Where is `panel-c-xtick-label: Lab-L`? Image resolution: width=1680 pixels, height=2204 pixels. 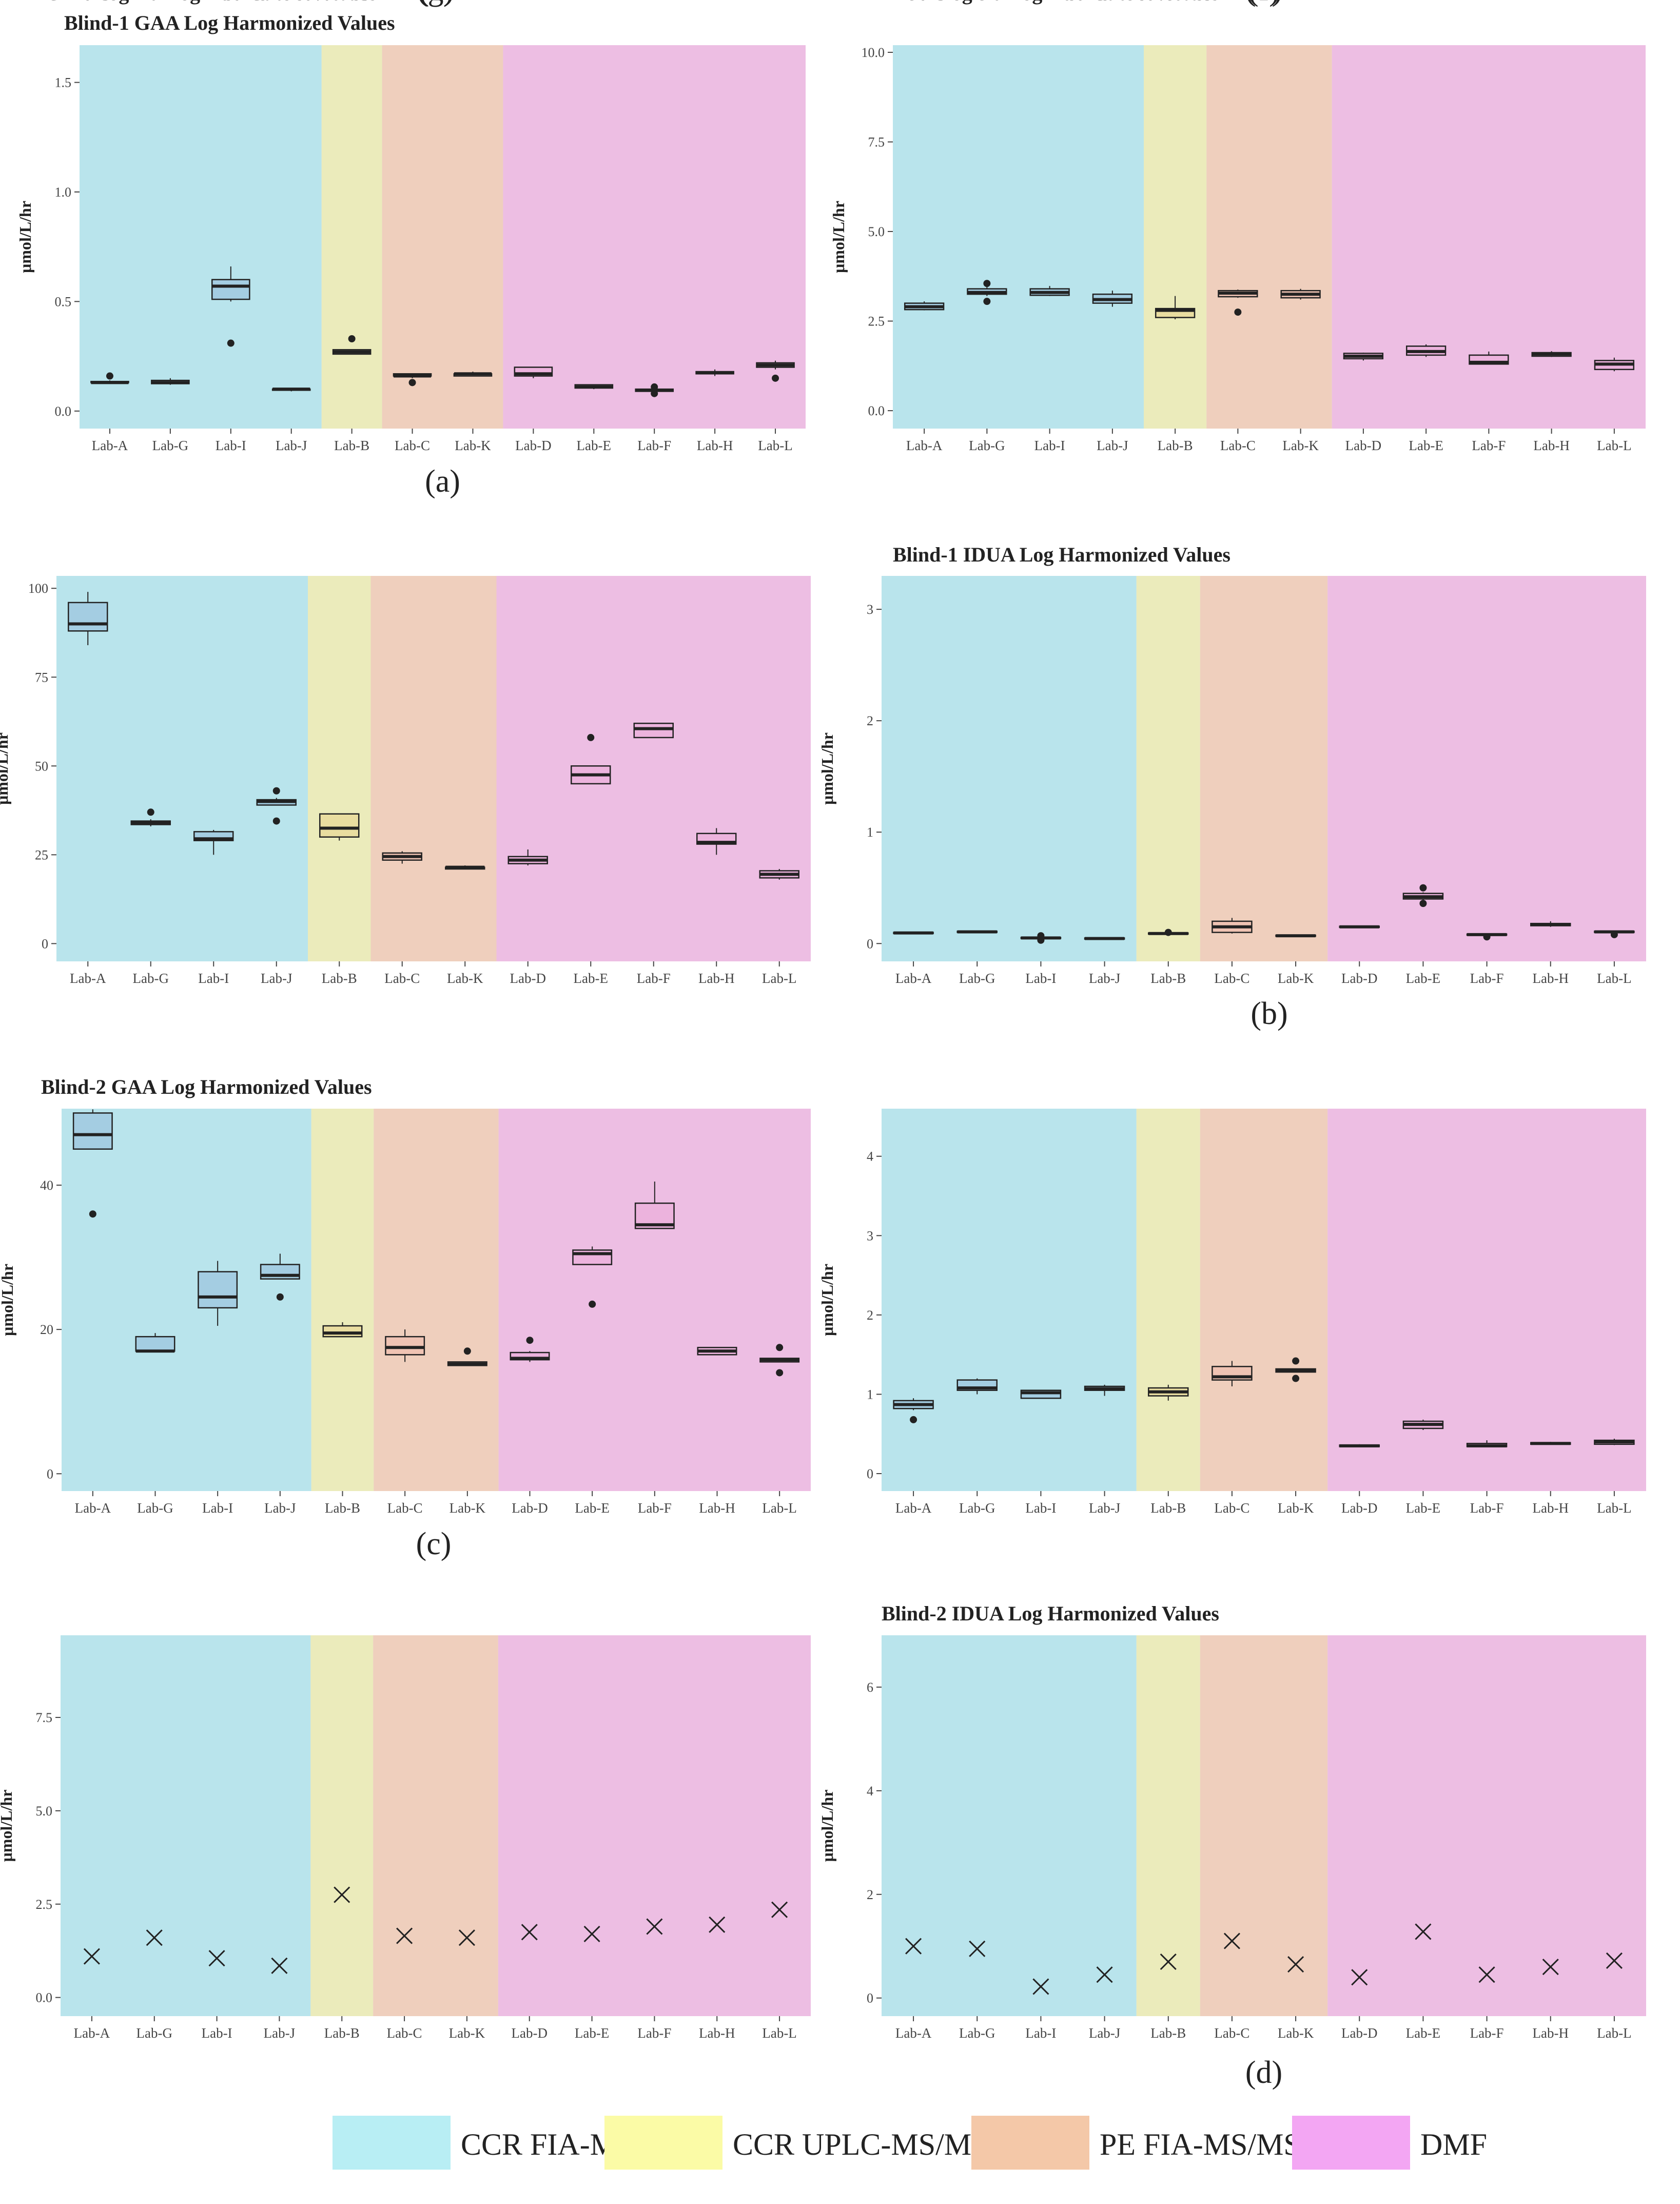 panel-c-xtick-label: Lab-L is located at coordinates (779, 978).